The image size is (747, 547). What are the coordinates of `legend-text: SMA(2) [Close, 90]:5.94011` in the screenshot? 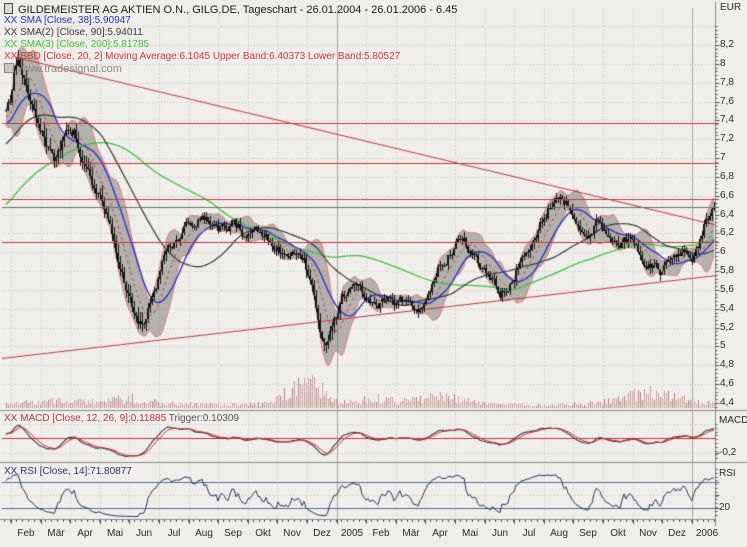 It's located at (81, 32).